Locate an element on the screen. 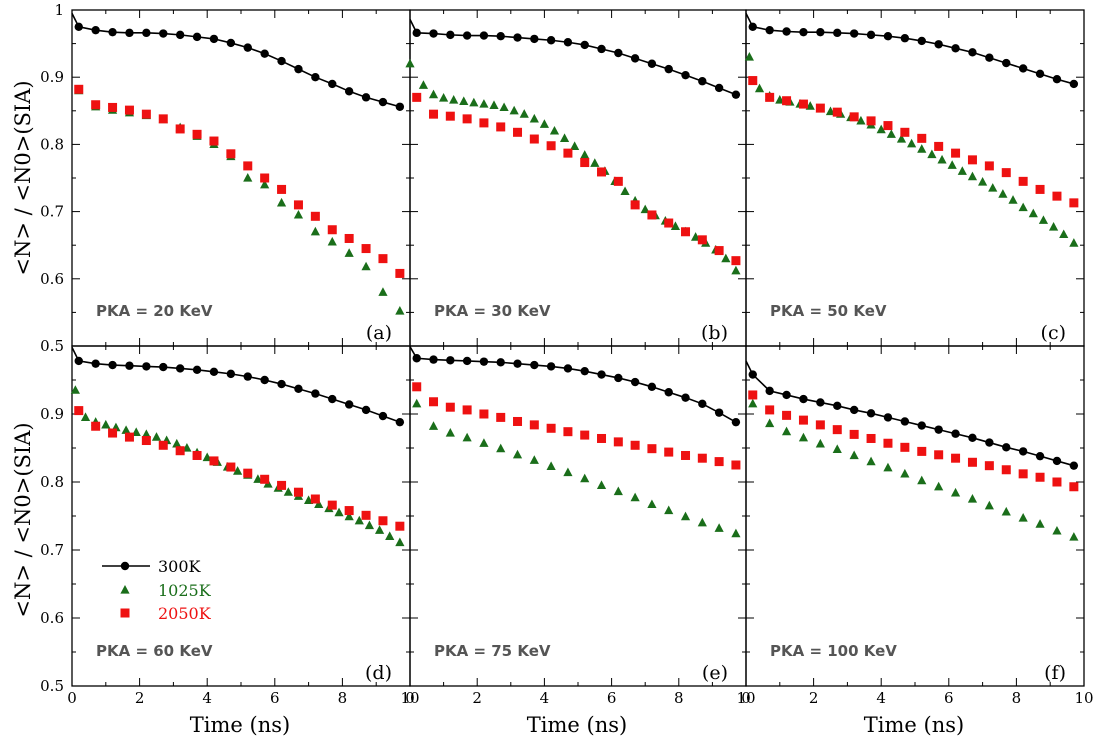 The height and width of the screenshot is (742, 1104). y-axis-title-bottom: <N> / <N0>(SIA) is located at coordinates (23, 519).